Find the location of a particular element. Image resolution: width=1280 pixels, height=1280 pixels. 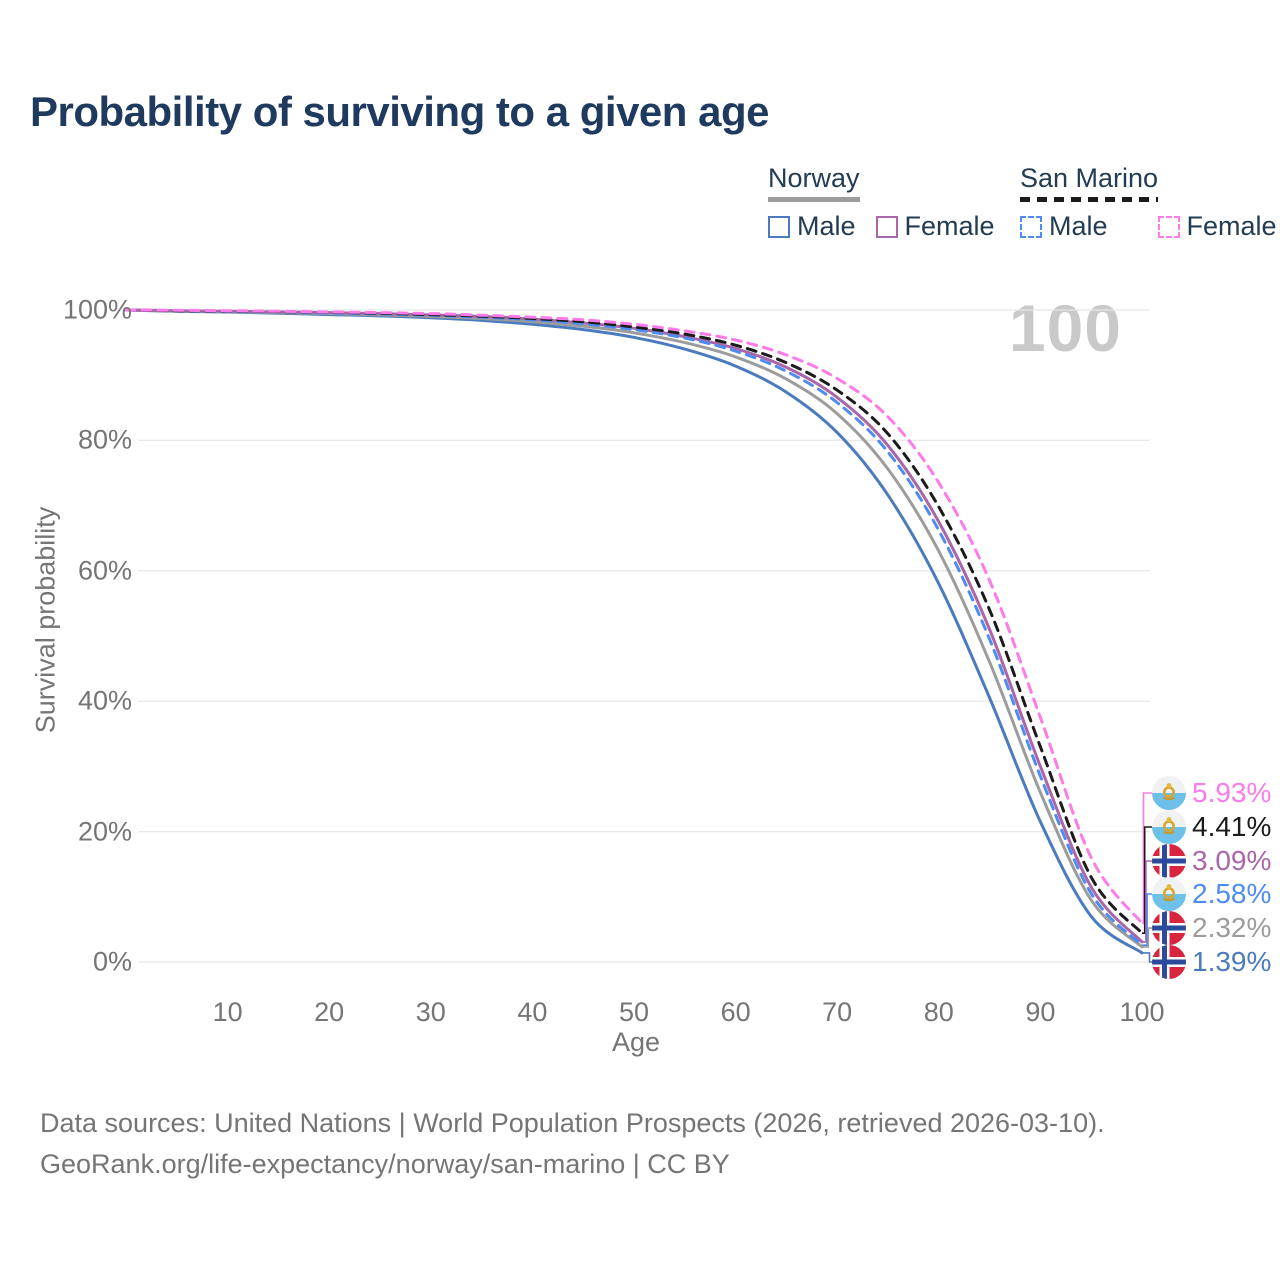

x-tick-50: 50 is located at coordinates (634, 1012).